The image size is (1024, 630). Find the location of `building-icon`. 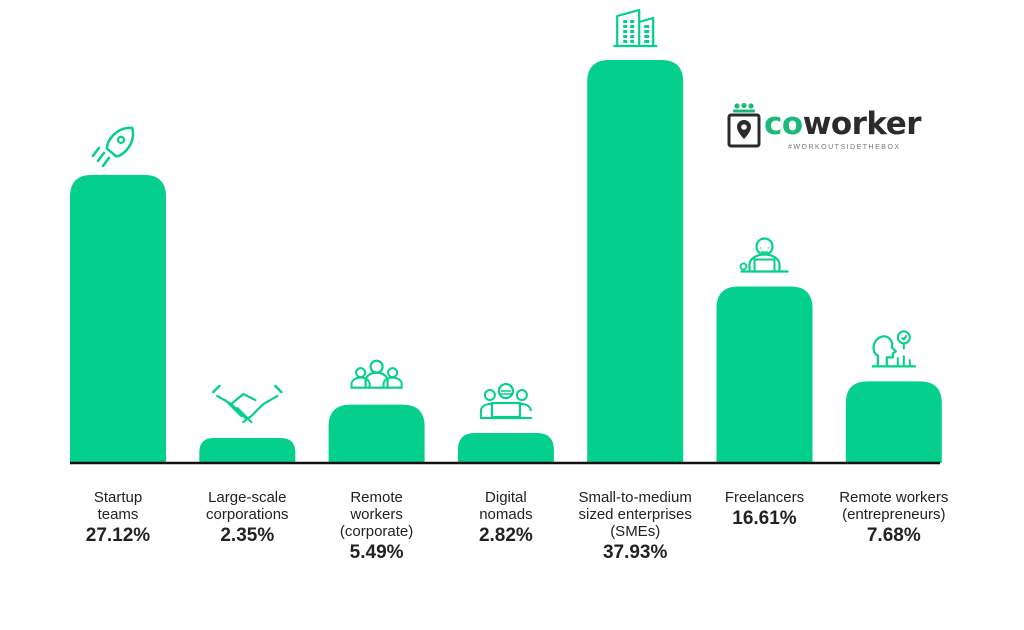

building-icon is located at coordinates (635, 28).